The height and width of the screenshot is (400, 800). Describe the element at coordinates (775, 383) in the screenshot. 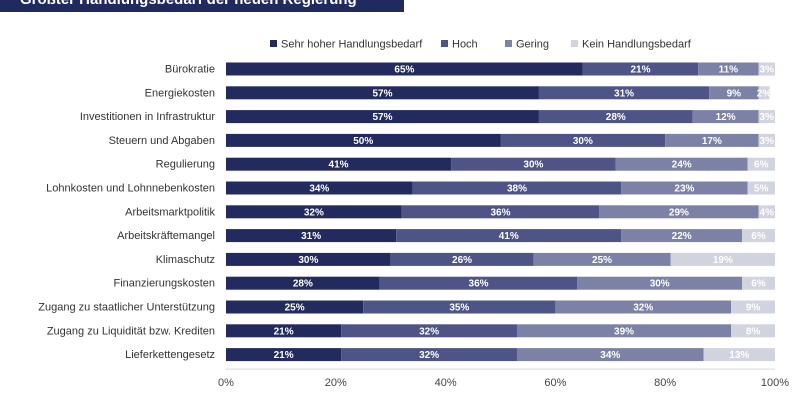

I see `x-tick-label: 100%` at that location.